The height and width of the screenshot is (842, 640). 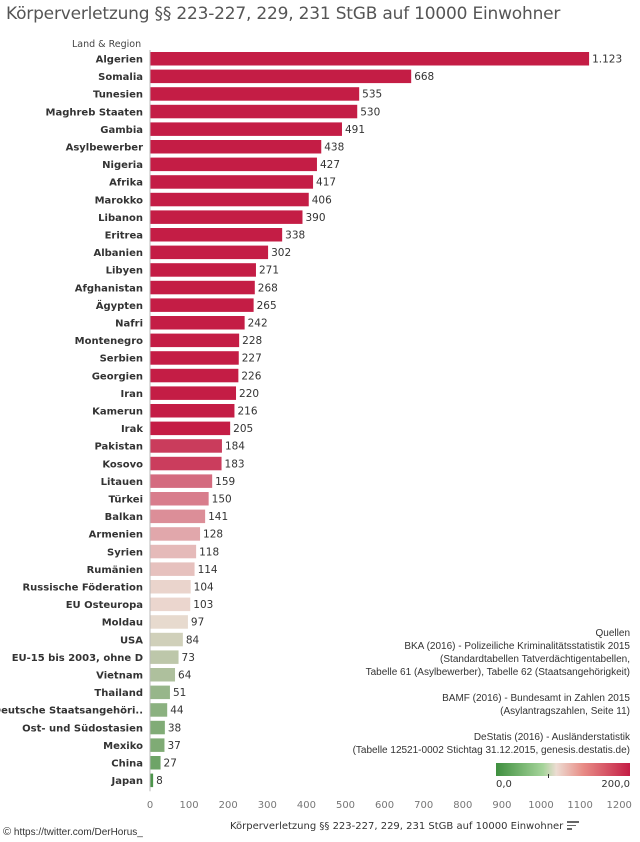 I want to click on value-label: 150, so click(x=222, y=500).